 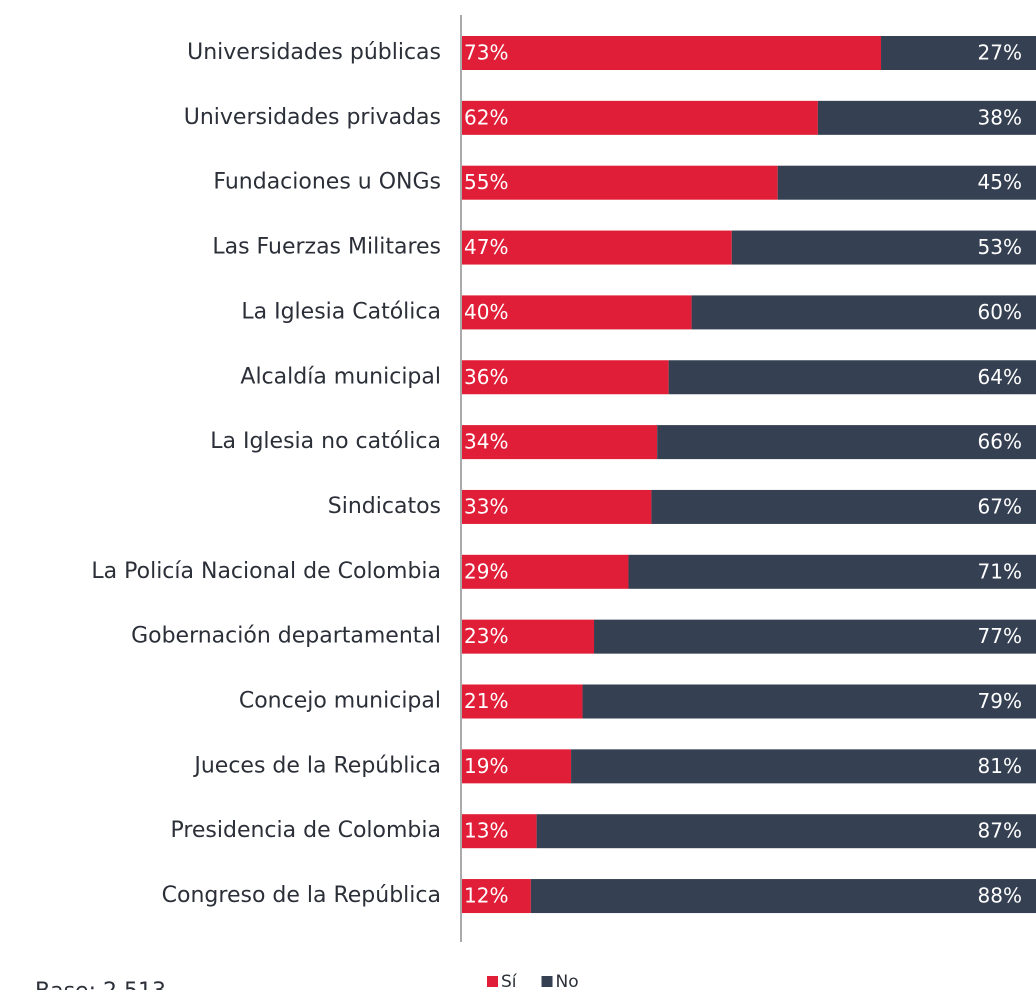 I want to click on value-label: 77%, so click(x=1000, y=636).